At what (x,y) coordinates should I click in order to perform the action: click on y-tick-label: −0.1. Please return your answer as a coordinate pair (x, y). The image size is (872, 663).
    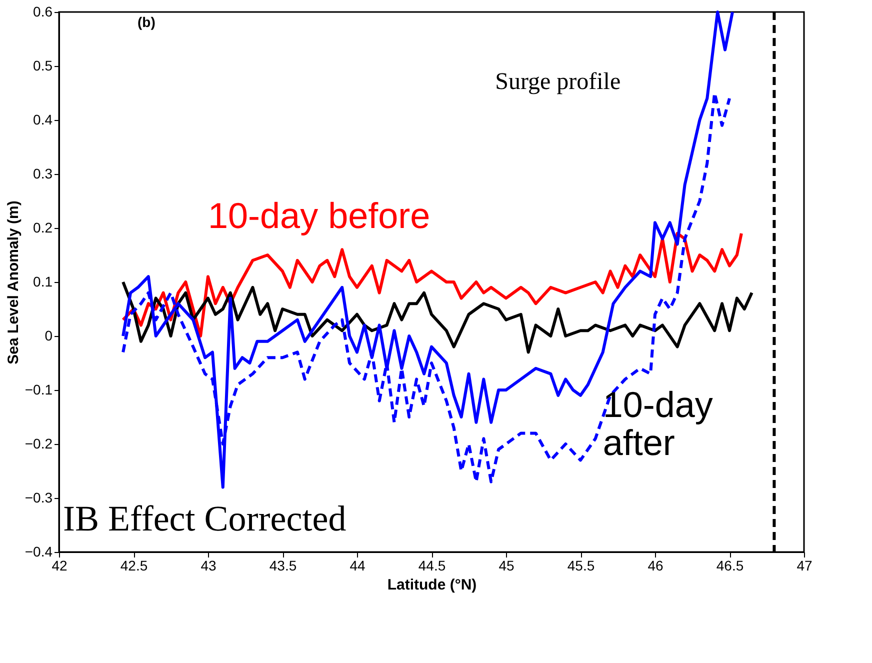
    Looking at the image, I should click on (38, 390).